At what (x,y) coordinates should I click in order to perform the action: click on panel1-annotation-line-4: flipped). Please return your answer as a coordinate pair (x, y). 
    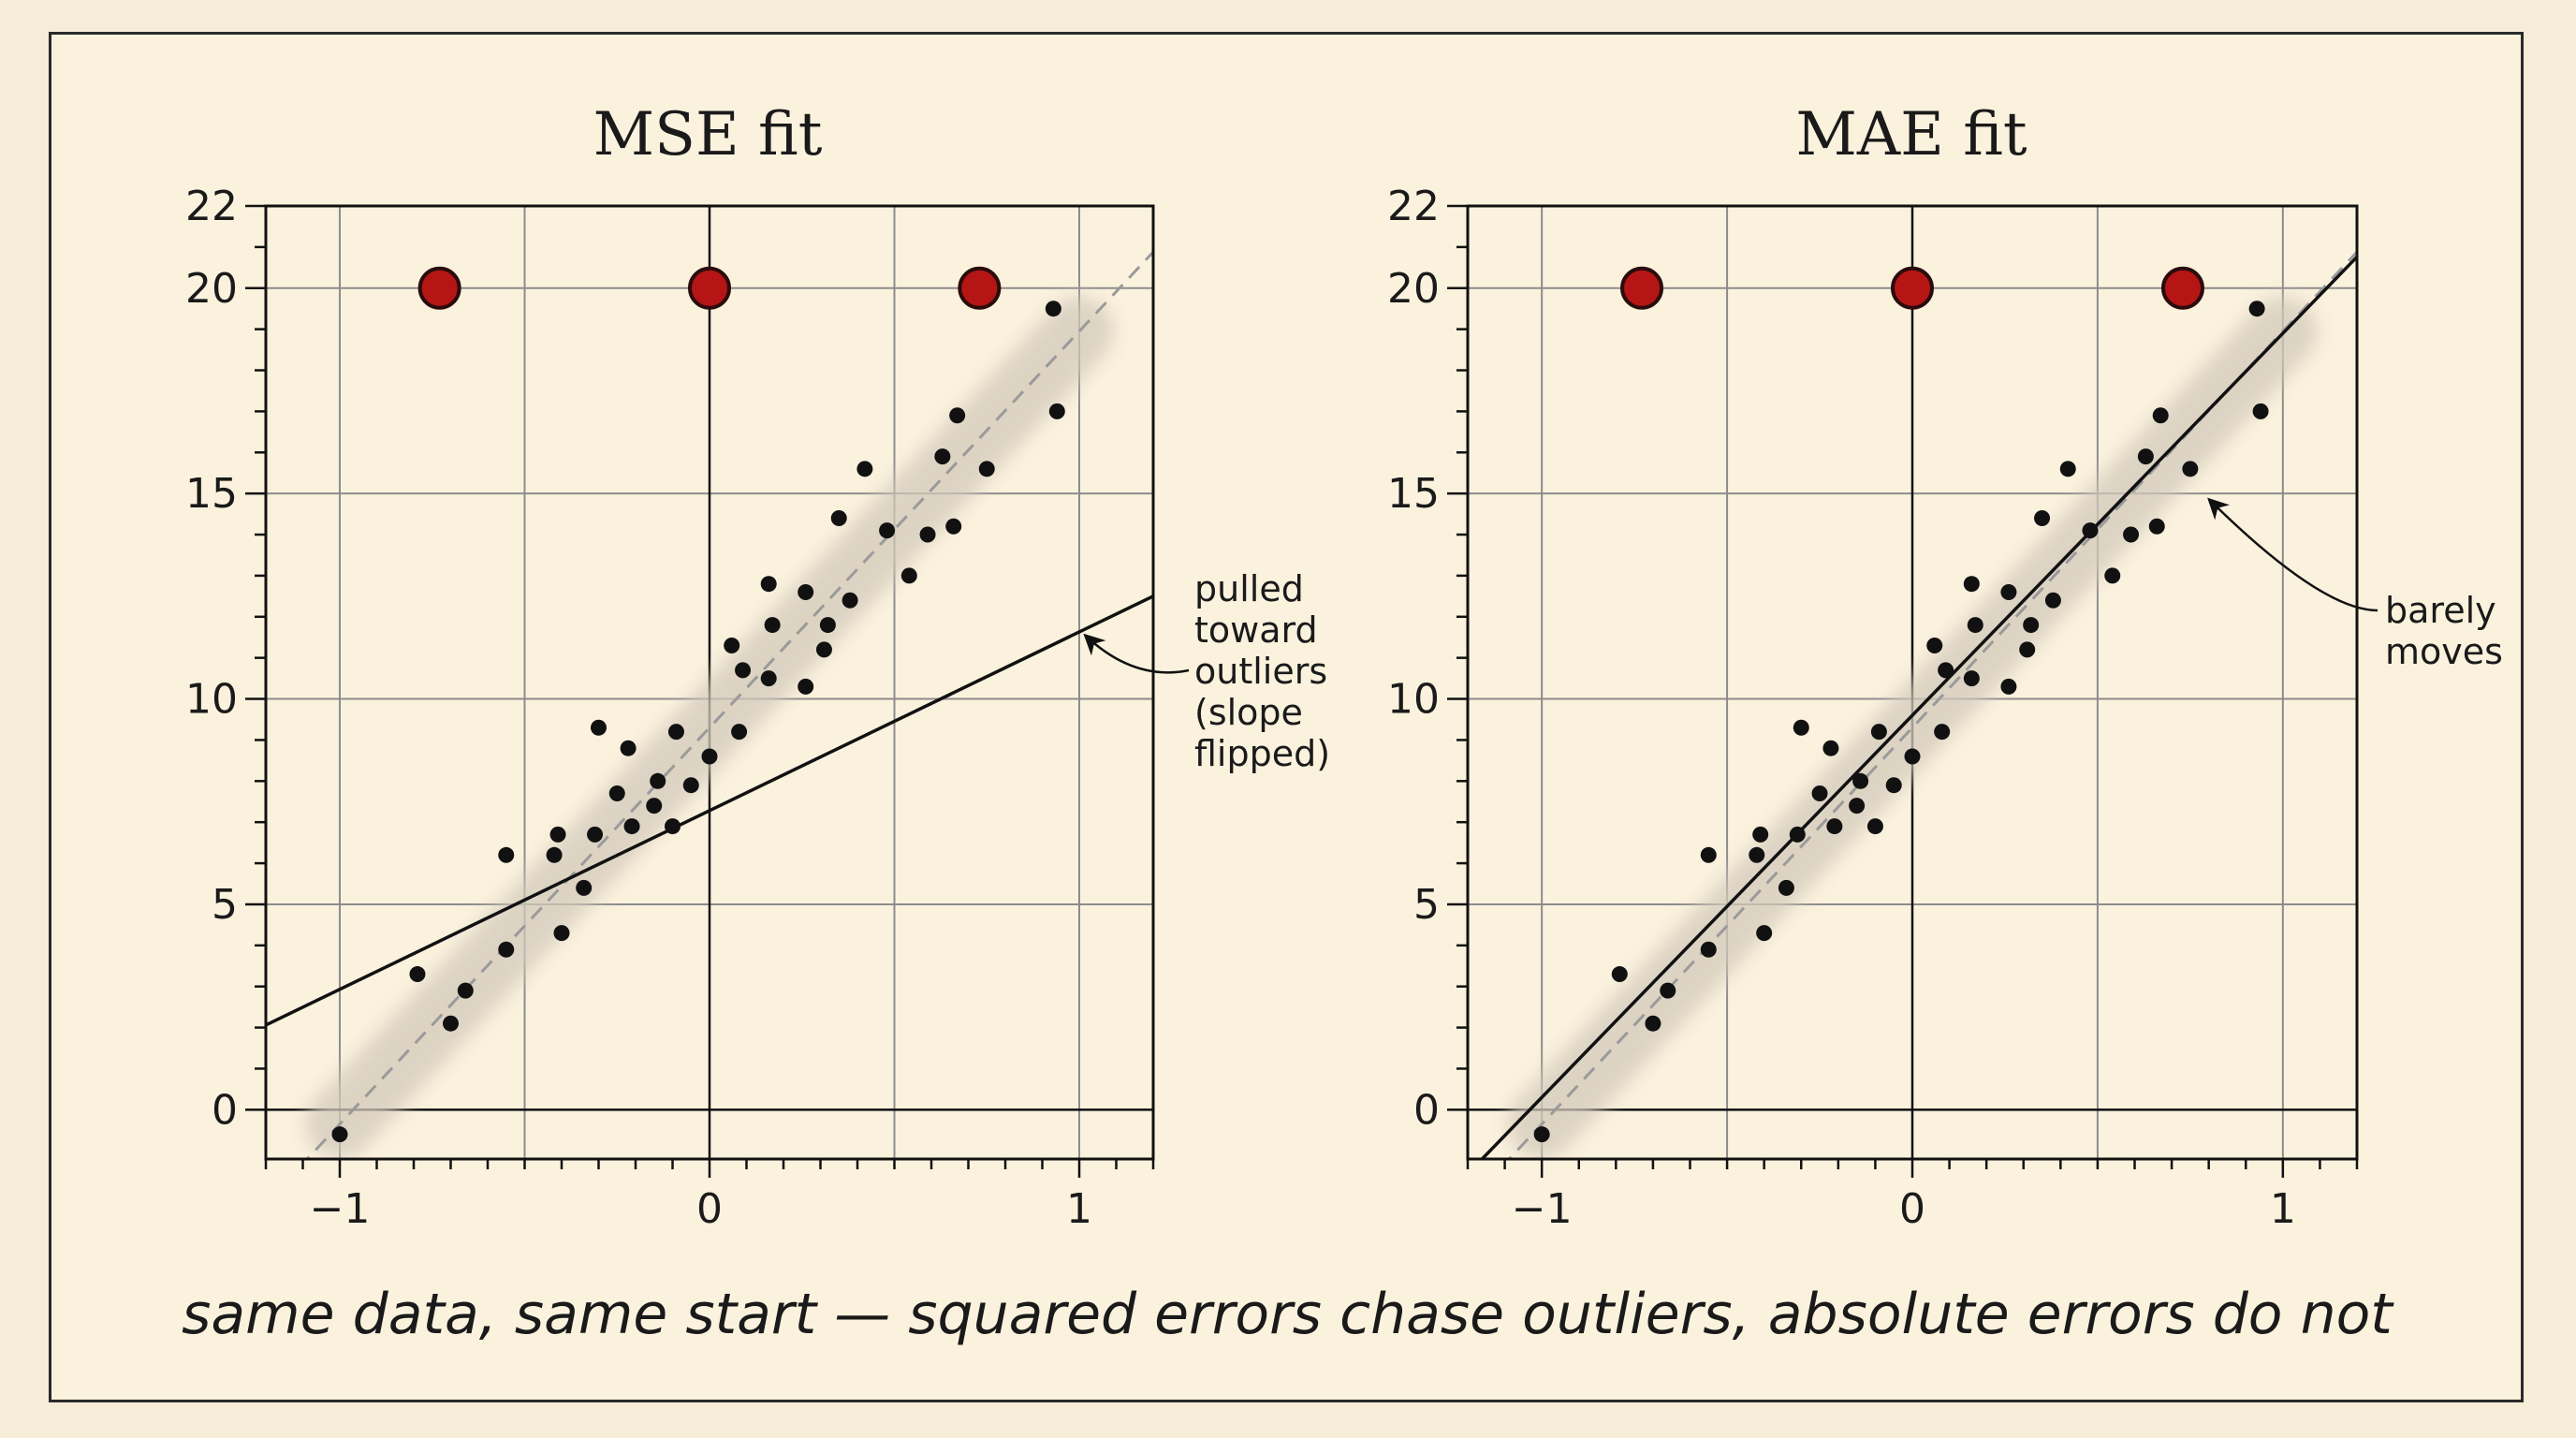
    Looking at the image, I should click on (1262, 753).